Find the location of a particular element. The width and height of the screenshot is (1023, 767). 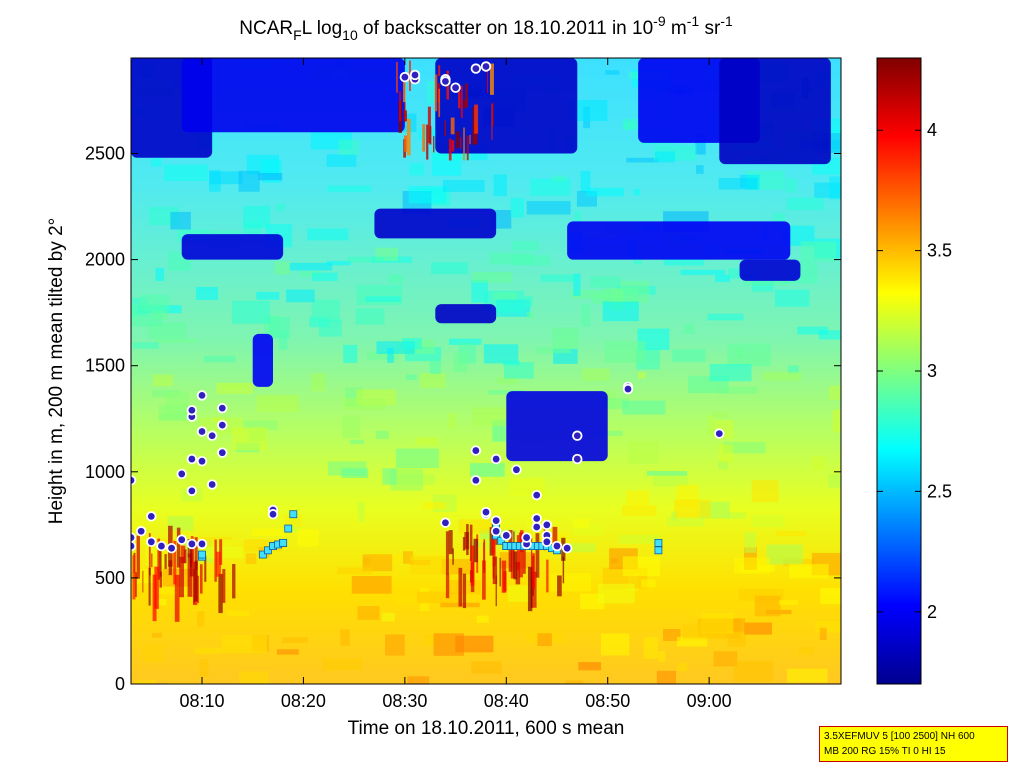

colorbar-tick-label: 4 is located at coordinates (932, 130).